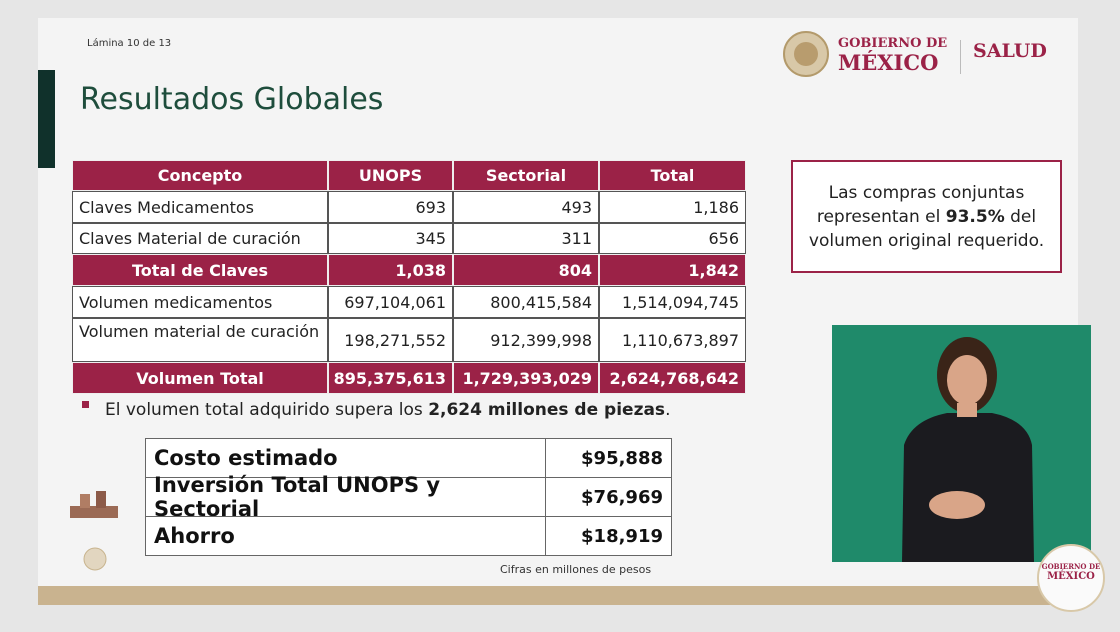 This screenshot has width=1120, height=632. I want to click on footer-bar, so click(558, 595).